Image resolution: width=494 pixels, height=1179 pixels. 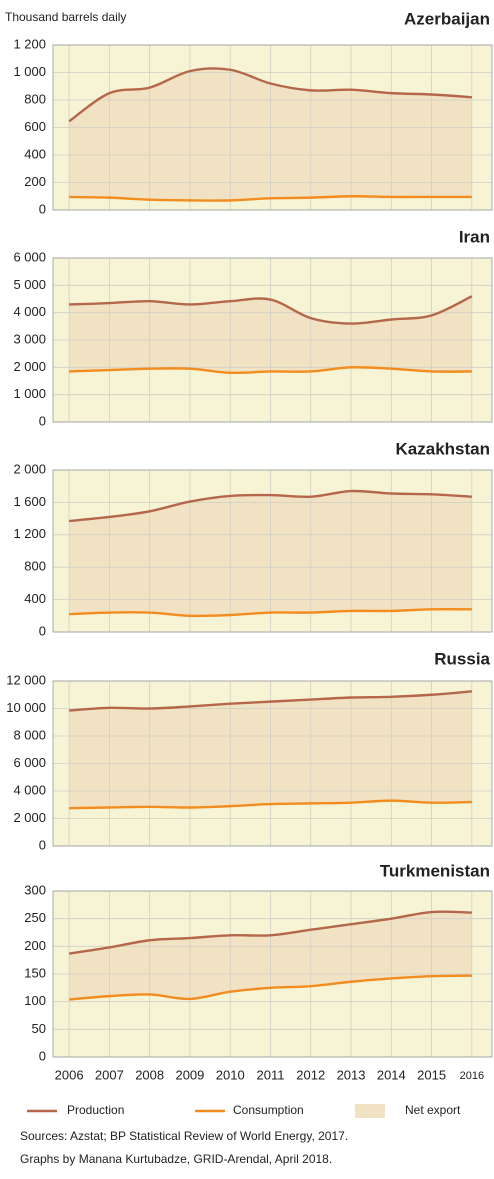 What do you see at coordinates (35, 126) in the screenshot?
I see `y-tick-label: 600` at bounding box center [35, 126].